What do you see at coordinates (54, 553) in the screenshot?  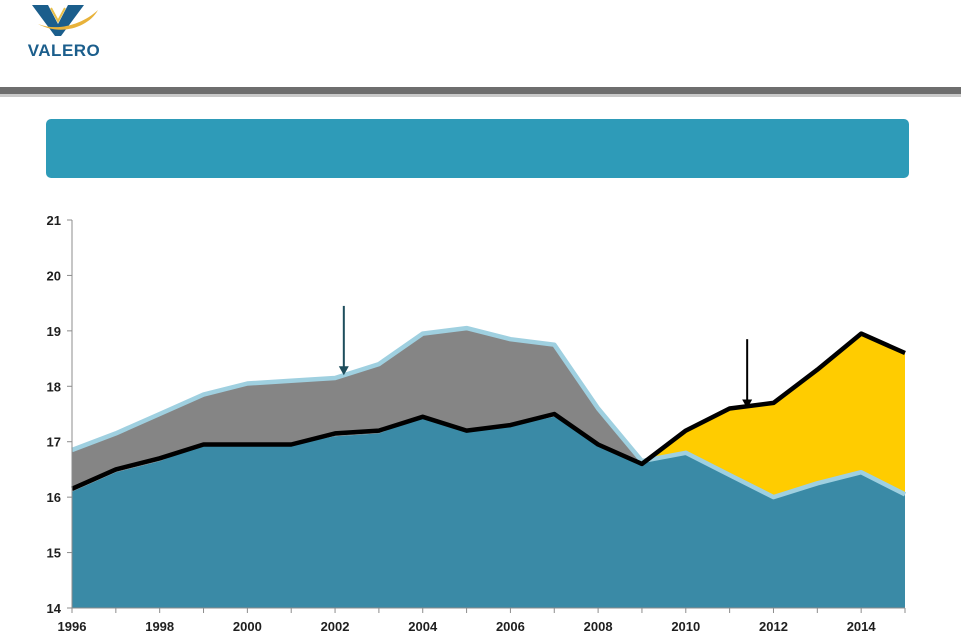 I see `y-tick-label: 15` at bounding box center [54, 553].